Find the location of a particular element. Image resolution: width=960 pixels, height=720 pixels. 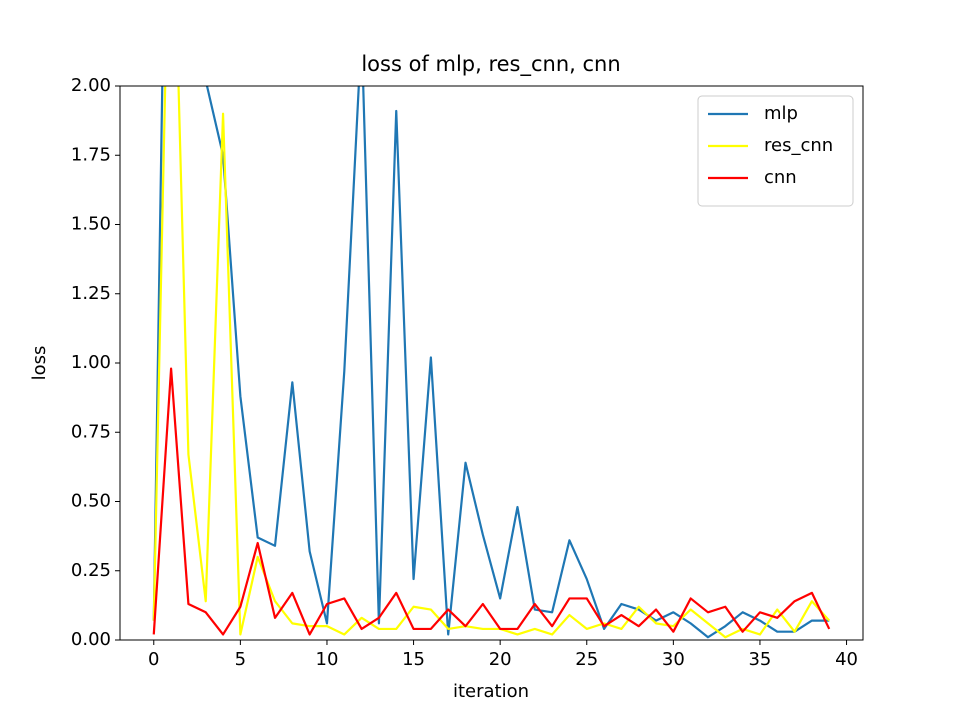

x-tick-label: 25 is located at coordinates (586, 659).